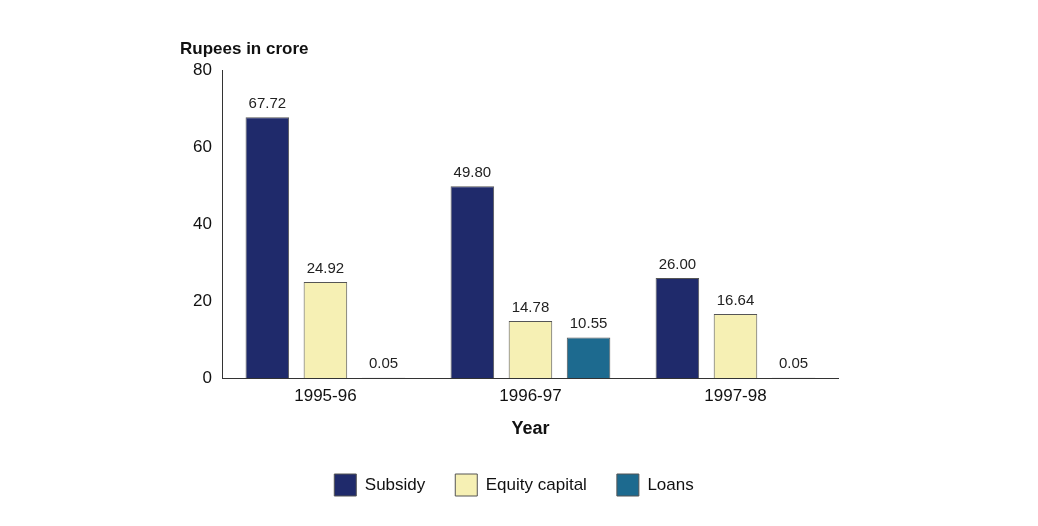  Describe the element at coordinates (325, 267) in the screenshot. I see `data-label: 24.92` at that location.